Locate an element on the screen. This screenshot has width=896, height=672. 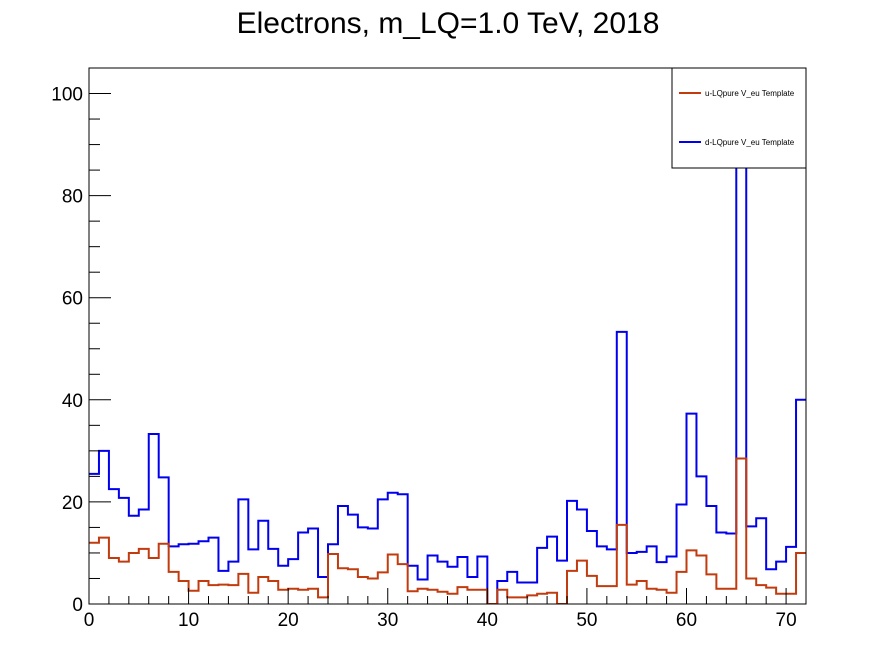
x-tick-label: 10 is located at coordinates (188, 620).